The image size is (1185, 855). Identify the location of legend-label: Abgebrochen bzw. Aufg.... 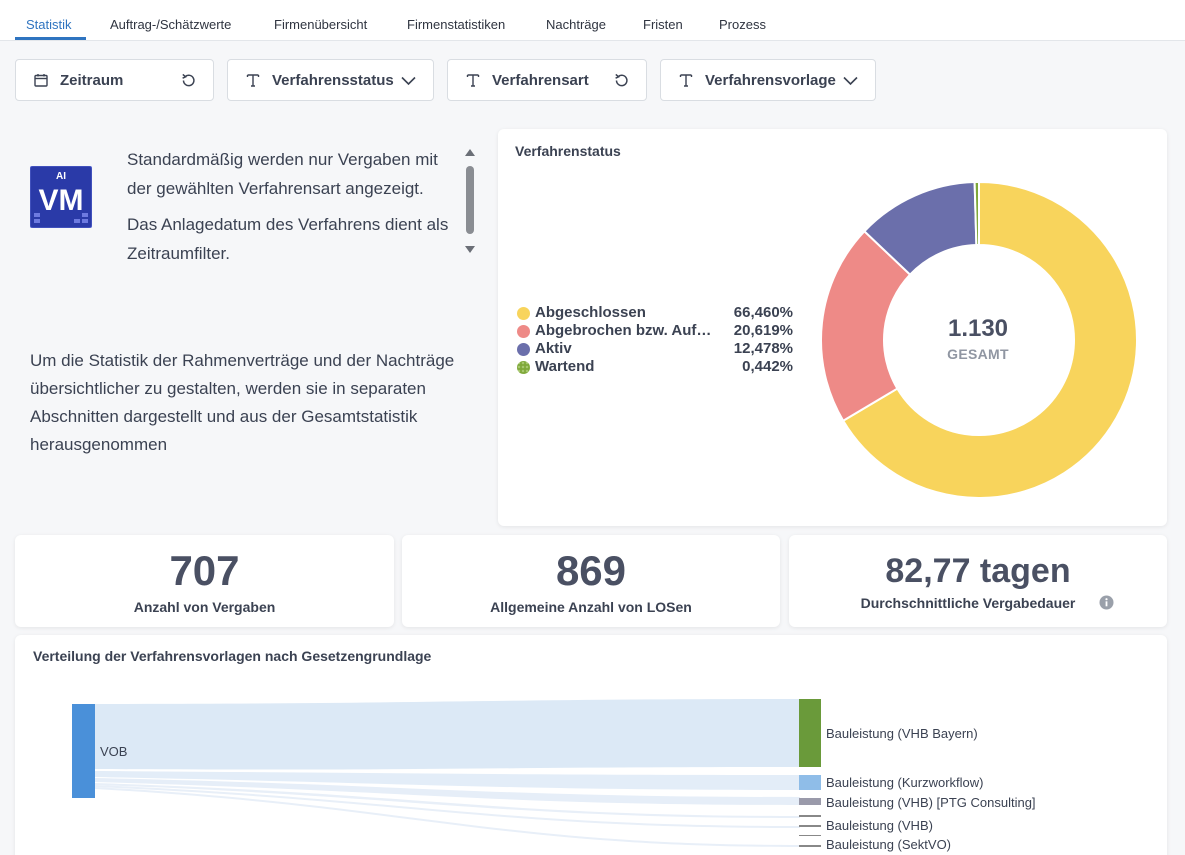
(625, 330).